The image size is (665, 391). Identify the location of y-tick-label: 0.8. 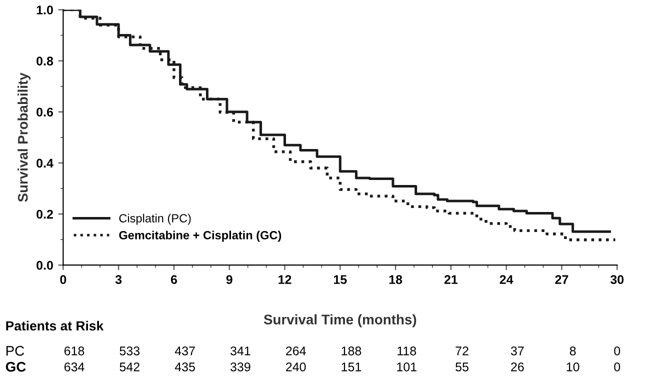
(45, 61).